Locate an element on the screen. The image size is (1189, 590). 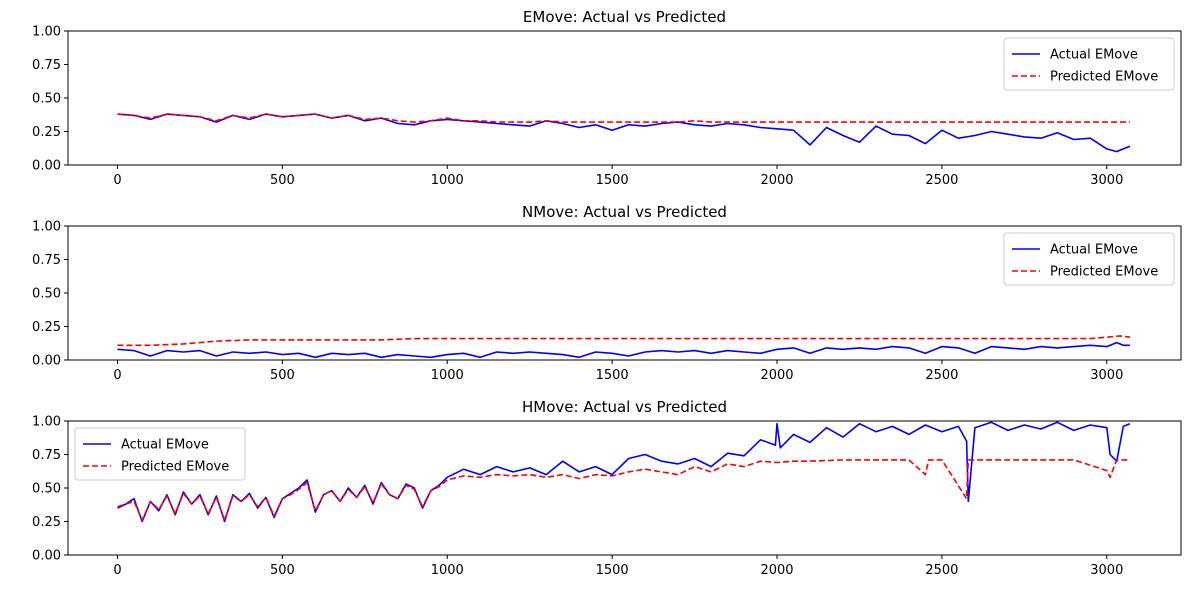
chart-title: NMove: Actual vs Predicted is located at coordinates (624, 212).